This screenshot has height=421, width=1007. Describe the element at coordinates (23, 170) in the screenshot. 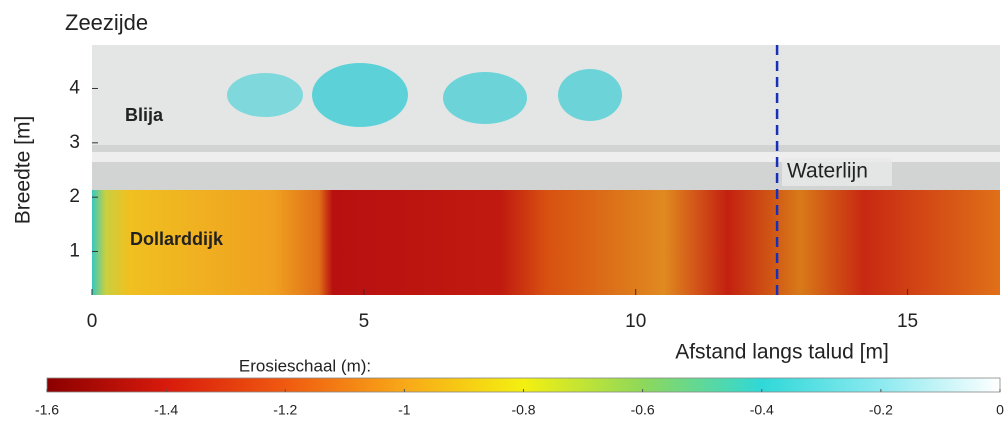

I see `y-axis-label: Breedte [m]` at that location.